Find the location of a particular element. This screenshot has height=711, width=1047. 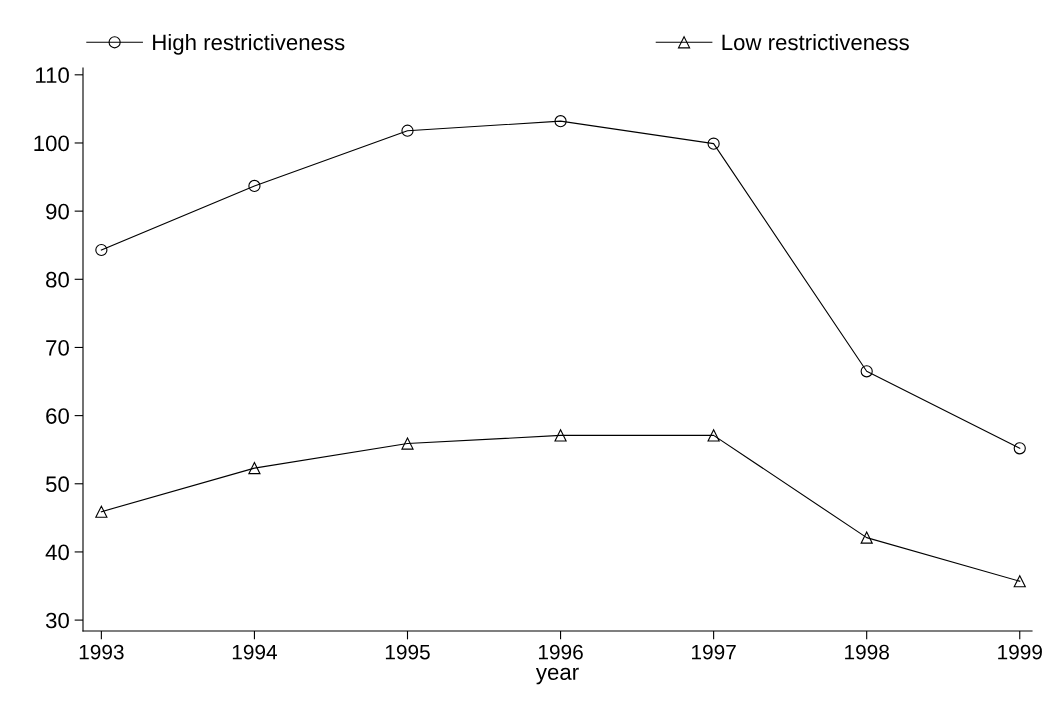

y-tick-label: 50 is located at coordinates (57, 484).